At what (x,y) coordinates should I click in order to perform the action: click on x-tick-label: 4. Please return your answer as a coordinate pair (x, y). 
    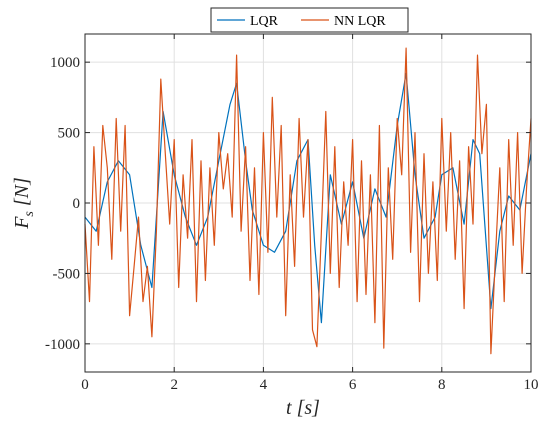
    Looking at the image, I should click on (264, 385).